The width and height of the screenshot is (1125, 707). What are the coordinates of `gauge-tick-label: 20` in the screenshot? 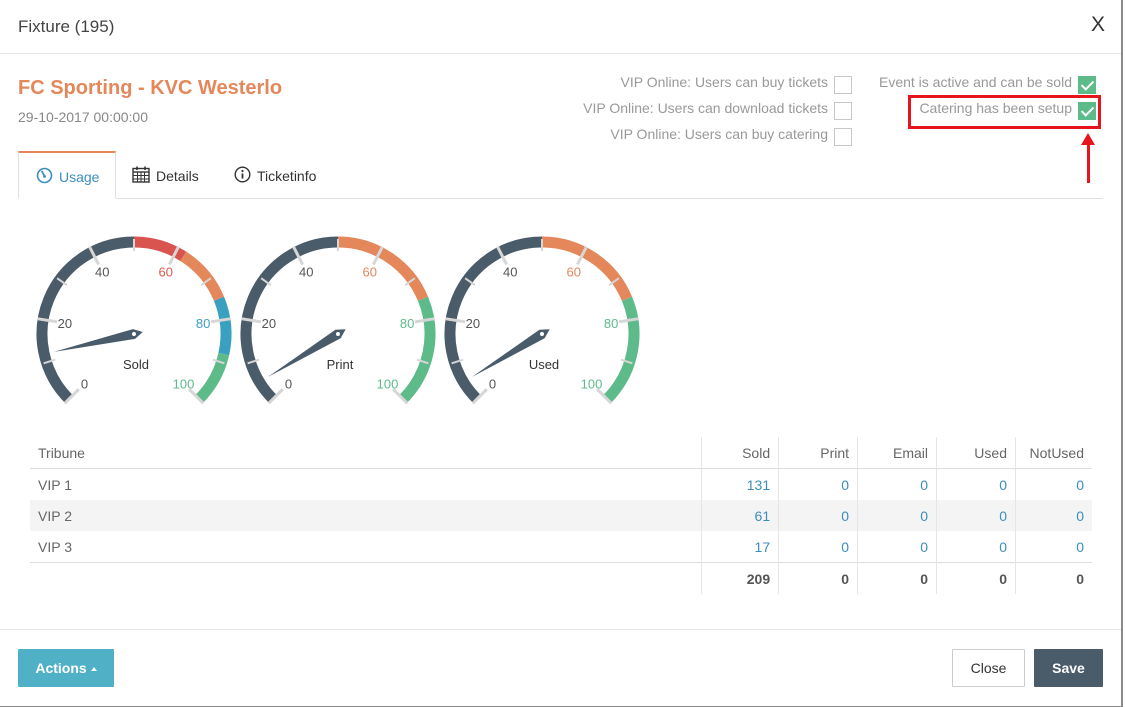 It's located at (269, 323).